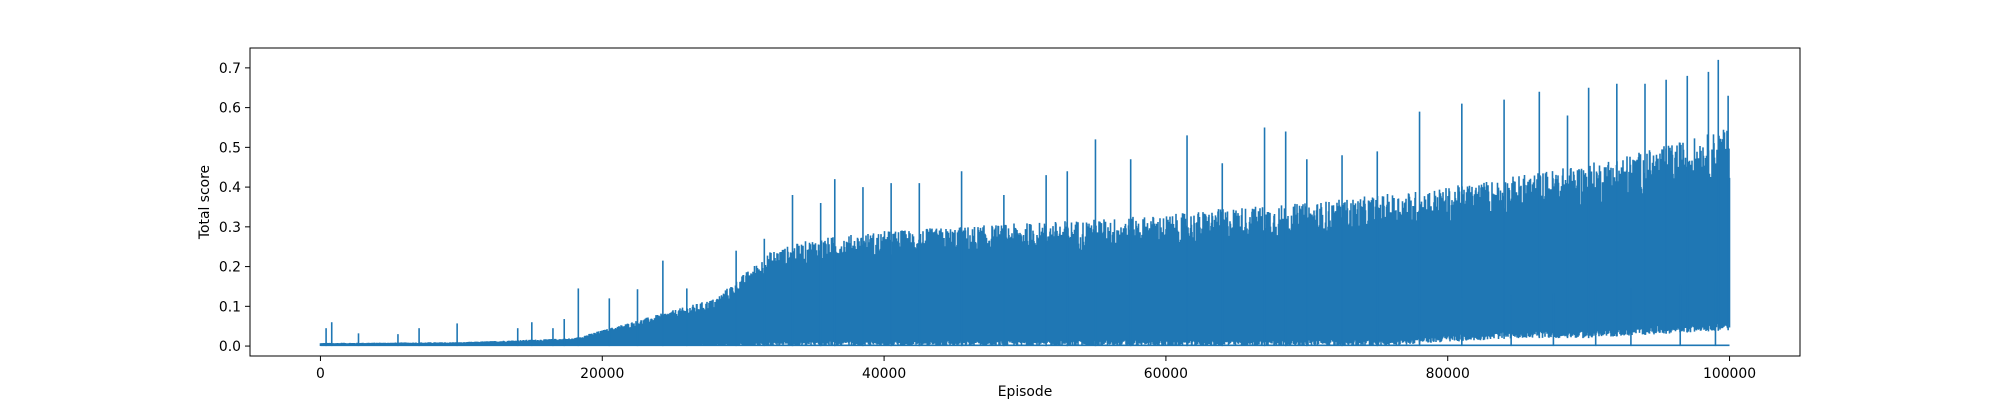 Image resolution: width=2000 pixels, height=400 pixels. Describe the element at coordinates (230, 307) in the screenshot. I see `y-tick-label: 0.1` at that location.